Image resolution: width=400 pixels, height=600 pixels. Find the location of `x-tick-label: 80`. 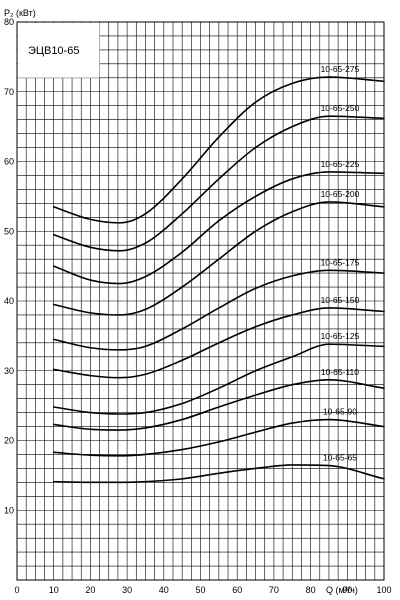

x-tick-label: 80 is located at coordinates (311, 590).